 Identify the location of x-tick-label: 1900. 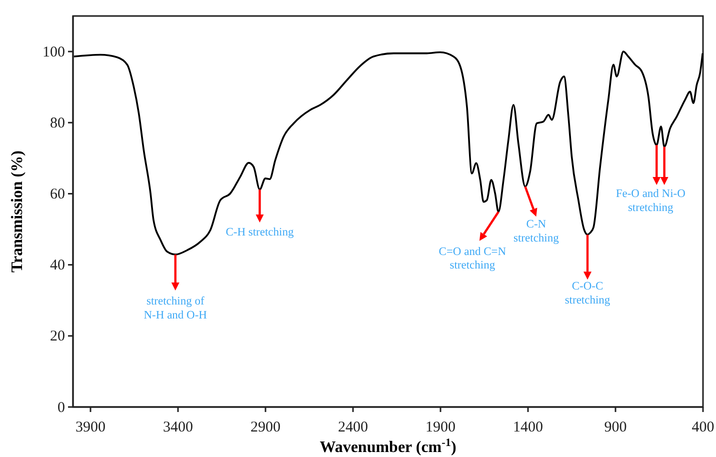
(441, 428).